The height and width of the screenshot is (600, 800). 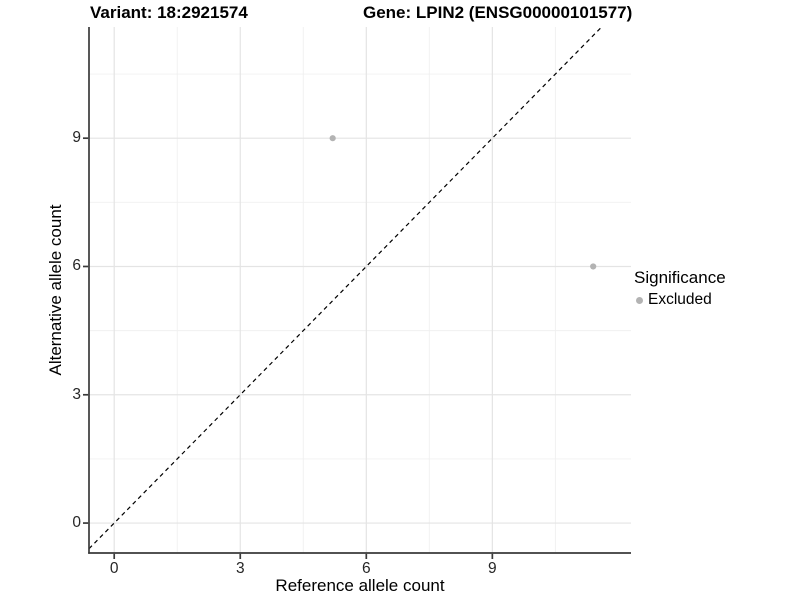 What do you see at coordinates (680, 277) in the screenshot?
I see `legend-title: Significance` at bounding box center [680, 277].